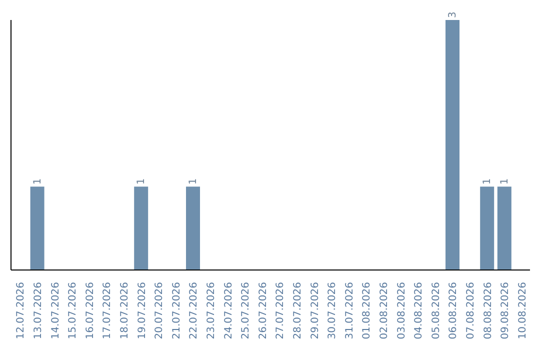 This screenshot has width=540, height=340. Describe the element at coordinates (38, 311) in the screenshot. I see `x-tick-label: 13.07.2026` at that location.